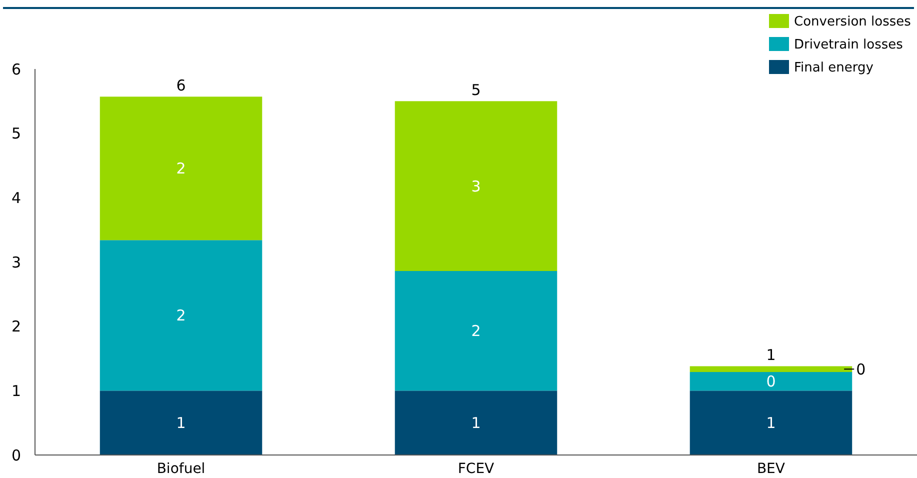 The image size is (917, 478). I want to click on legend-label: Final energy, so click(834, 68).